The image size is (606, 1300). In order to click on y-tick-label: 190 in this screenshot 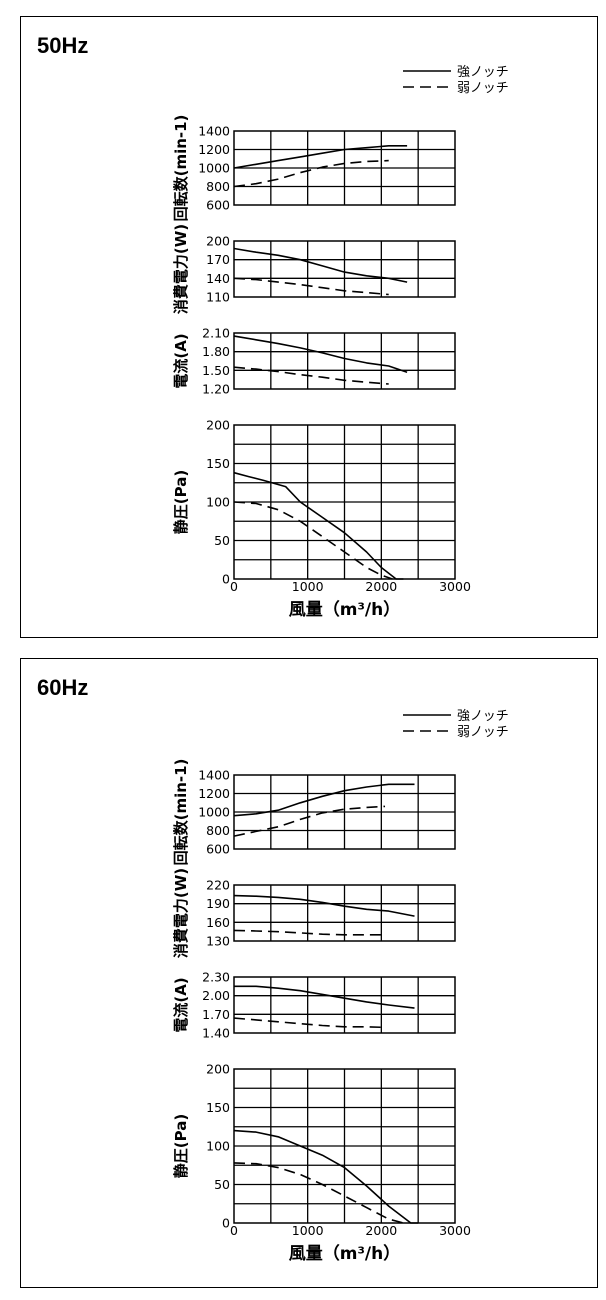, I will do `click(218, 903)`.